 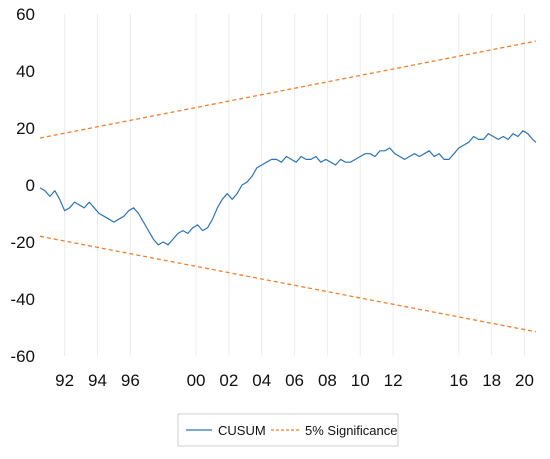 What do you see at coordinates (327, 380) in the screenshot?
I see `x-tick-label: 08` at bounding box center [327, 380].